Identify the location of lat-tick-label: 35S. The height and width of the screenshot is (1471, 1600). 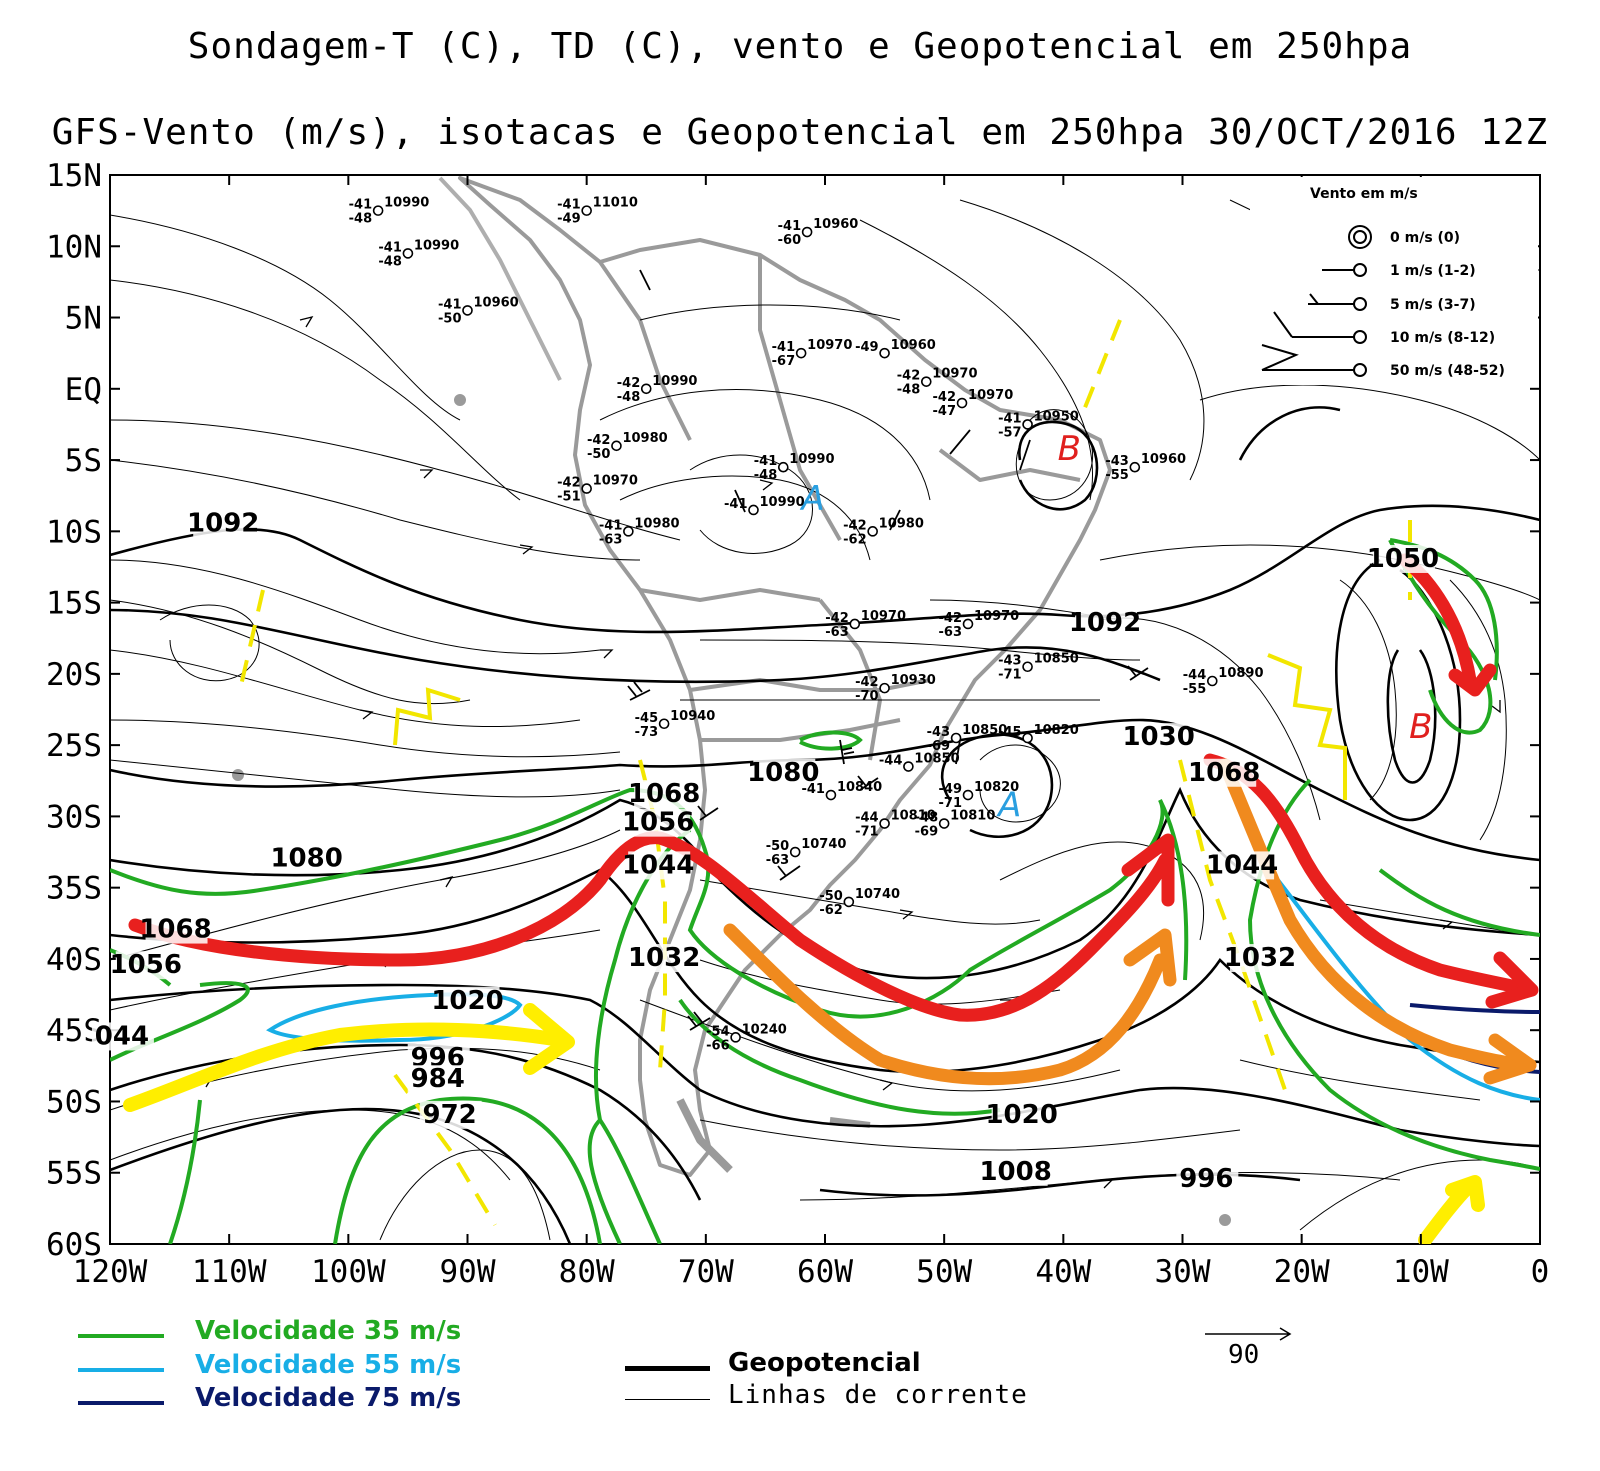
(74, 889).